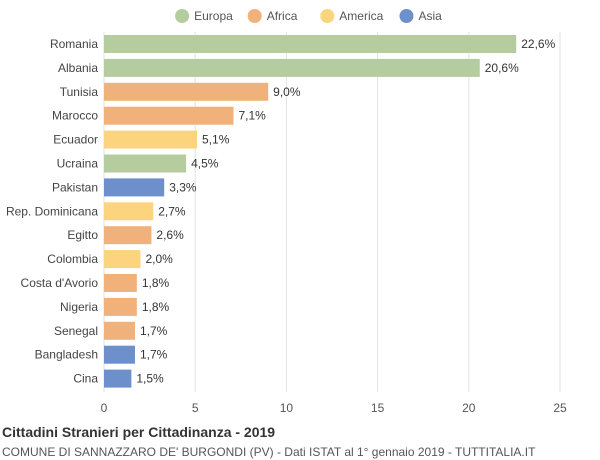 The width and height of the screenshot is (600, 460). I want to click on data-label: 7,1%, so click(253, 116).